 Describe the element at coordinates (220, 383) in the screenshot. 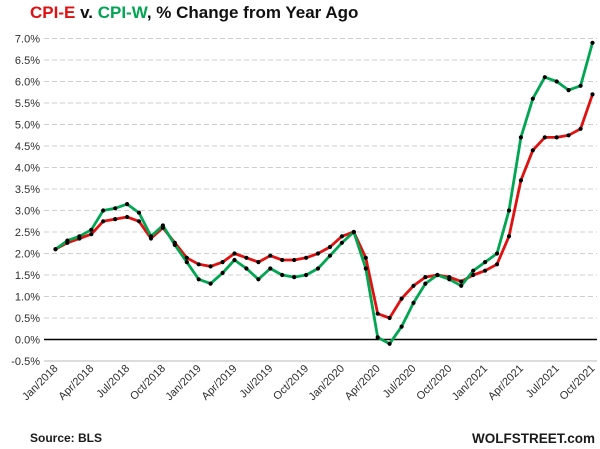

I see `x-axis-tick-label: Apr/2019` at that location.